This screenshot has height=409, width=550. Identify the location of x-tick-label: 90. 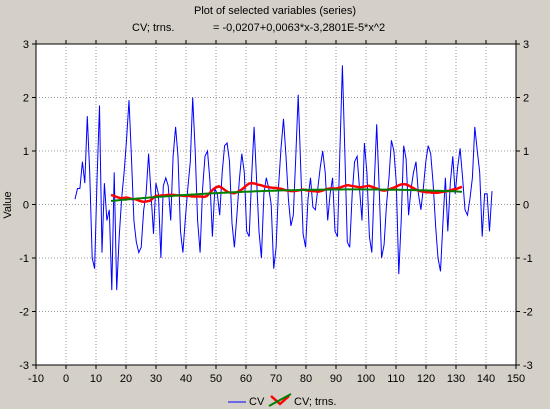
(336, 379).